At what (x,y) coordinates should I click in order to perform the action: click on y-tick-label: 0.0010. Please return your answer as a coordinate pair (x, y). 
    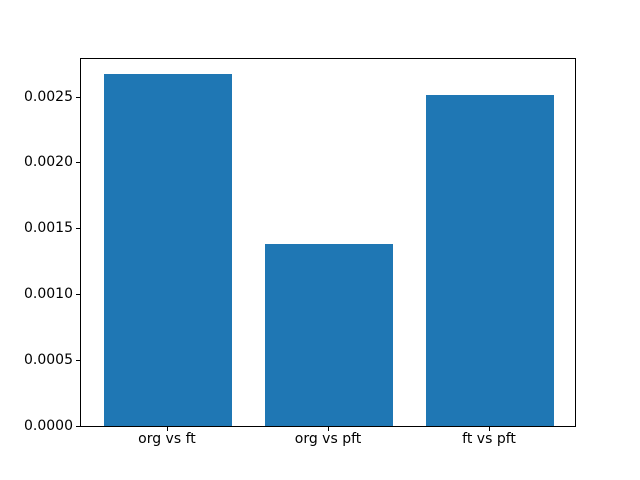
    Looking at the image, I should click on (48, 294).